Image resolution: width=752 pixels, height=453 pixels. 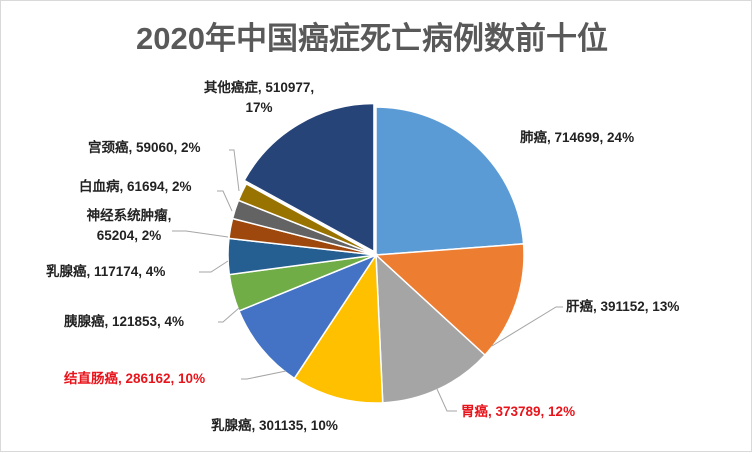 What do you see at coordinates (134, 378) in the screenshot?
I see `data-label-5: 结直肠癌, 286162, 10%` at bounding box center [134, 378].